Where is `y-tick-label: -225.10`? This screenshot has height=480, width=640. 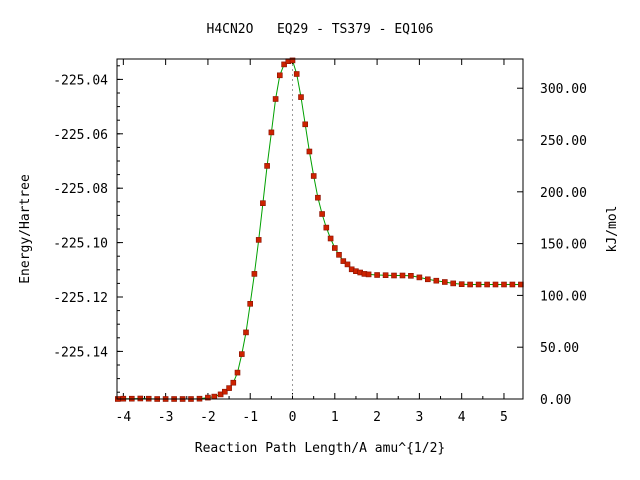
y-tick-label: -225.10 is located at coordinates (80, 244).